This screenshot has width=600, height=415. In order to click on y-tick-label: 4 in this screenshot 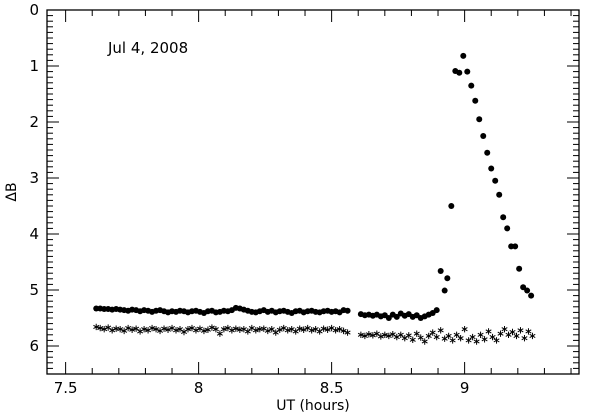, I will do `click(34, 234)`.